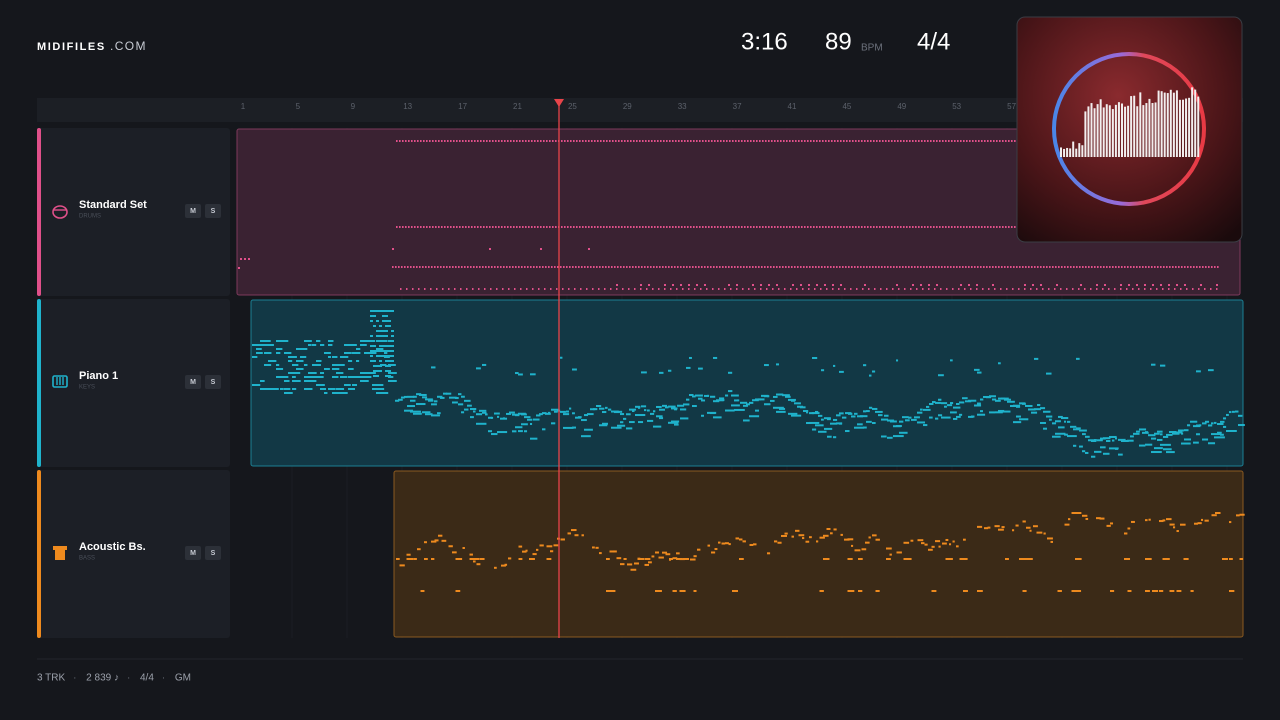 The image size is (1280, 720). Describe the element at coordinates (60, 381) in the screenshot. I see `keys-icon` at that location.